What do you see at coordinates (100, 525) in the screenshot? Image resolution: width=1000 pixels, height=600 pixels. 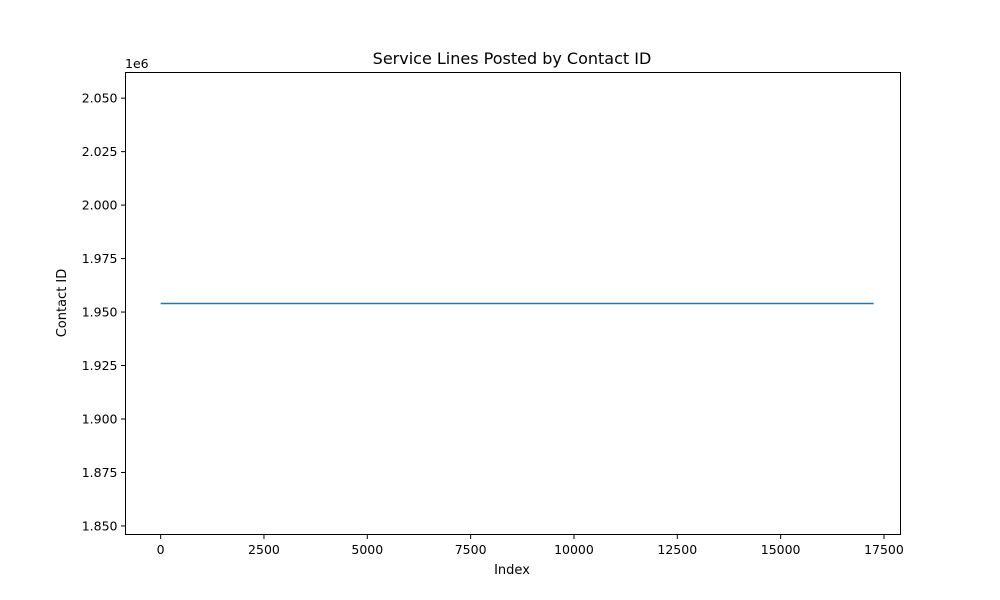 I see `y-tick-label: 1.850` at bounding box center [100, 525].